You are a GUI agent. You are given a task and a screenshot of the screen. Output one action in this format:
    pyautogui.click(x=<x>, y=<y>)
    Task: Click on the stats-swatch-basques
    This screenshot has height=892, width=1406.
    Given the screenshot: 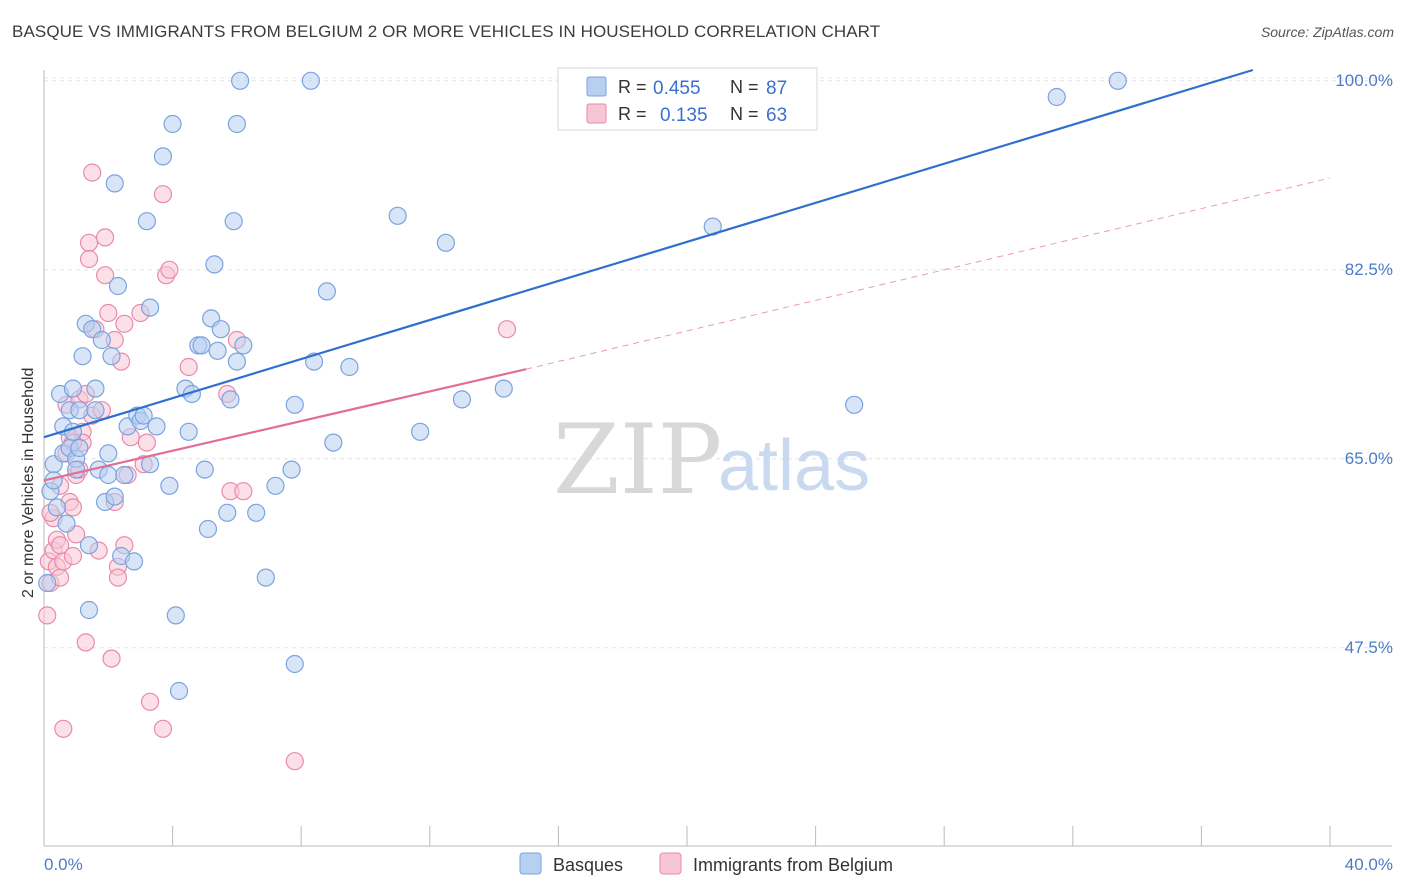 What is the action you would take?
    pyautogui.click(x=596, y=86)
    